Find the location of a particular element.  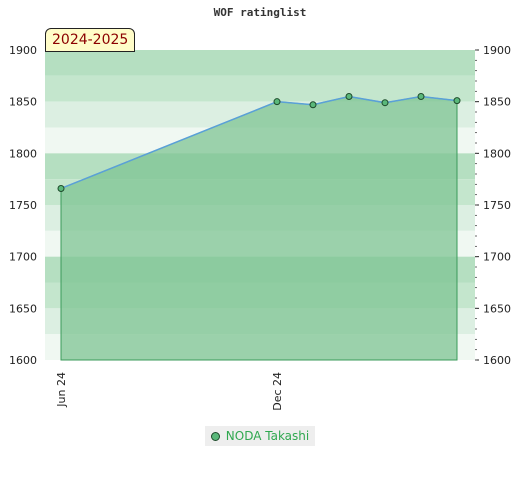

legend-marker-icon is located at coordinates (215, 436).